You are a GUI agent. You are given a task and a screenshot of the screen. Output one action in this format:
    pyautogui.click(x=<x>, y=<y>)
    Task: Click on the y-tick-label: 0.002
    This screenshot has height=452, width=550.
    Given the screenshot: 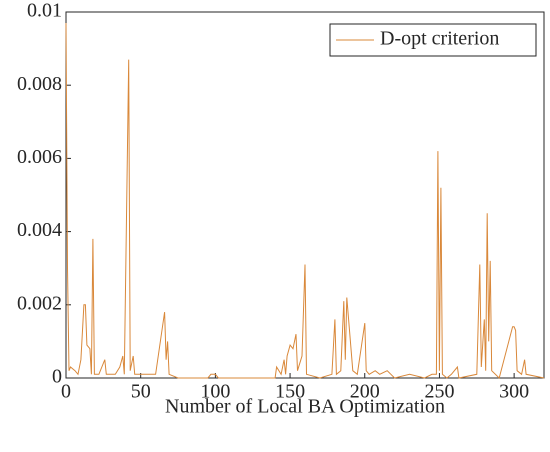 What is the action you would take?
    pyautogui.click(x=39, y=303)
    